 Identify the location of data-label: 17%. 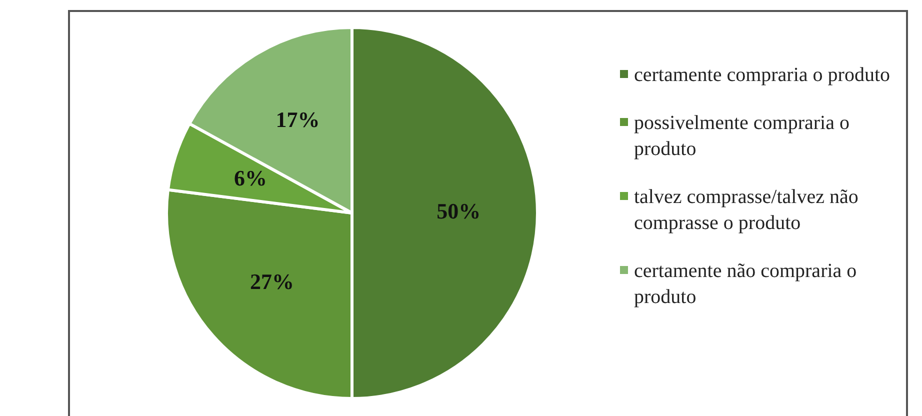
(298, 119).